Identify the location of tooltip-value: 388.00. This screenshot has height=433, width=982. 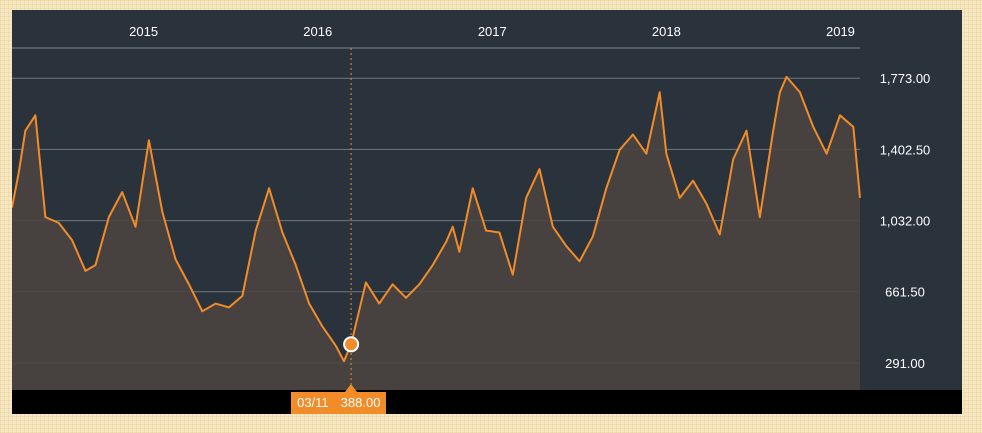
(360, 402).